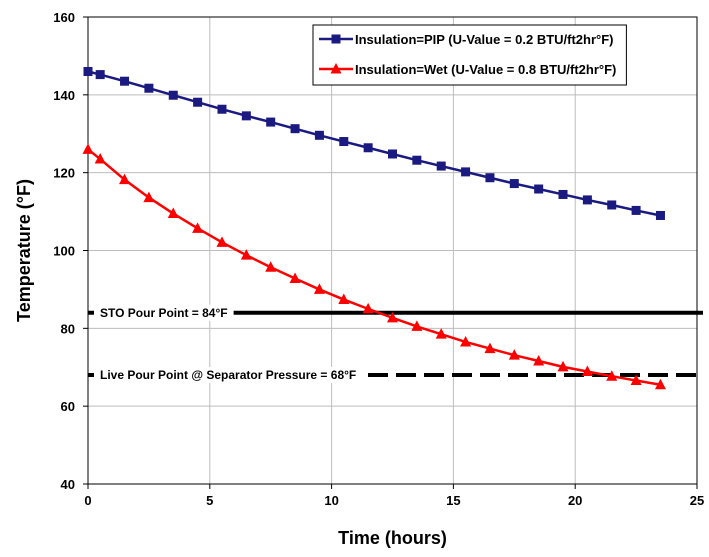 The width and height of the screenshot is (709, 557). Describe the element at coordinates (64, 17) in the screenshot. I see `y-tick-label: 160` at that location.